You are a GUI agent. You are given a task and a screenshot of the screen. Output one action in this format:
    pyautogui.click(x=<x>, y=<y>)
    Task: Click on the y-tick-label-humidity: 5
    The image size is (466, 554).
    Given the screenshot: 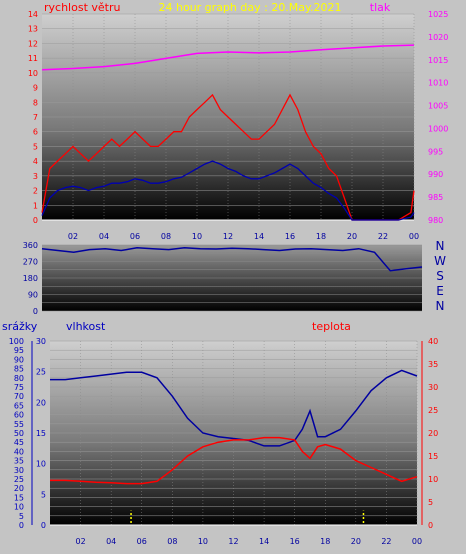 What is the action you would take?
    pyautogui.click(x=43, y=494)
    